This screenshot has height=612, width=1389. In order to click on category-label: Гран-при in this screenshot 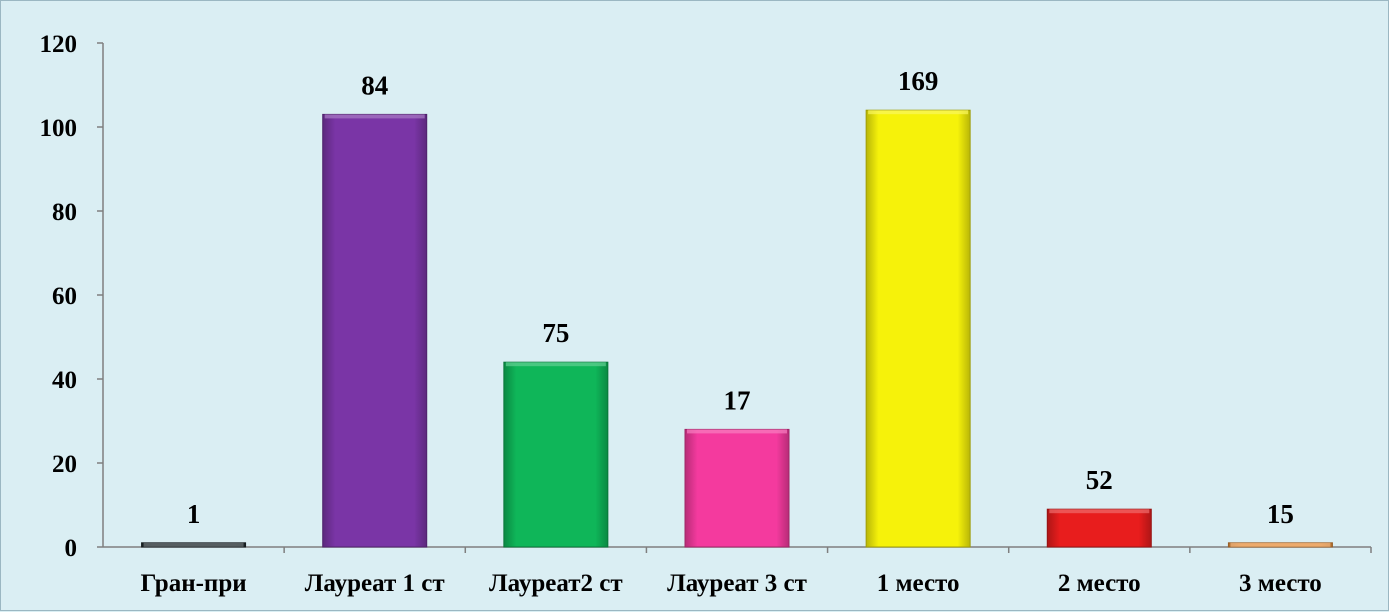, I will do `click(193, 583)`.